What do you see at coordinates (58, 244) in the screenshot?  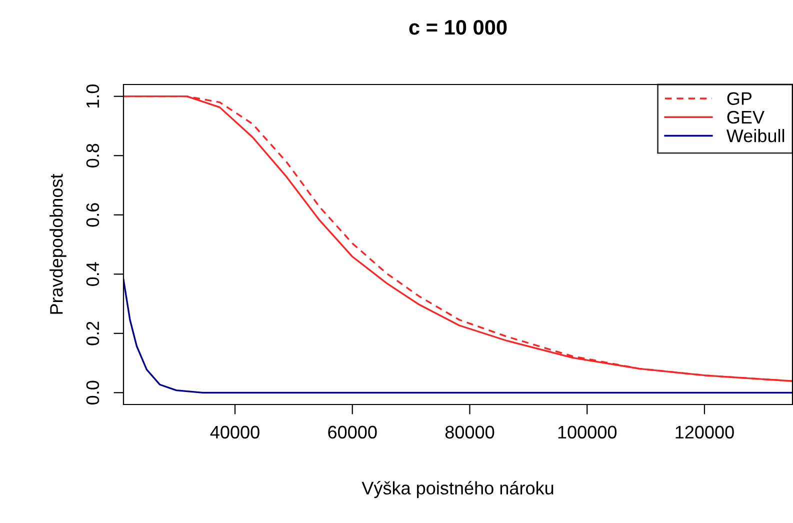 I see `y-axis-title: Pravdepodobnost` at bounding box center [58, 244].